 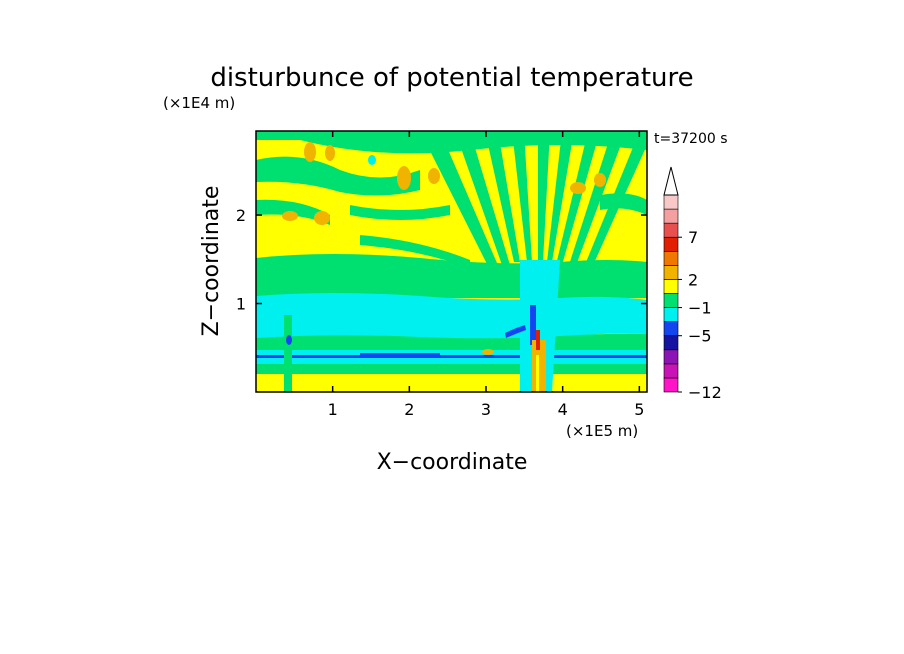 I want to click on colorbar-extend-arrow, so click(x=671, y=181).